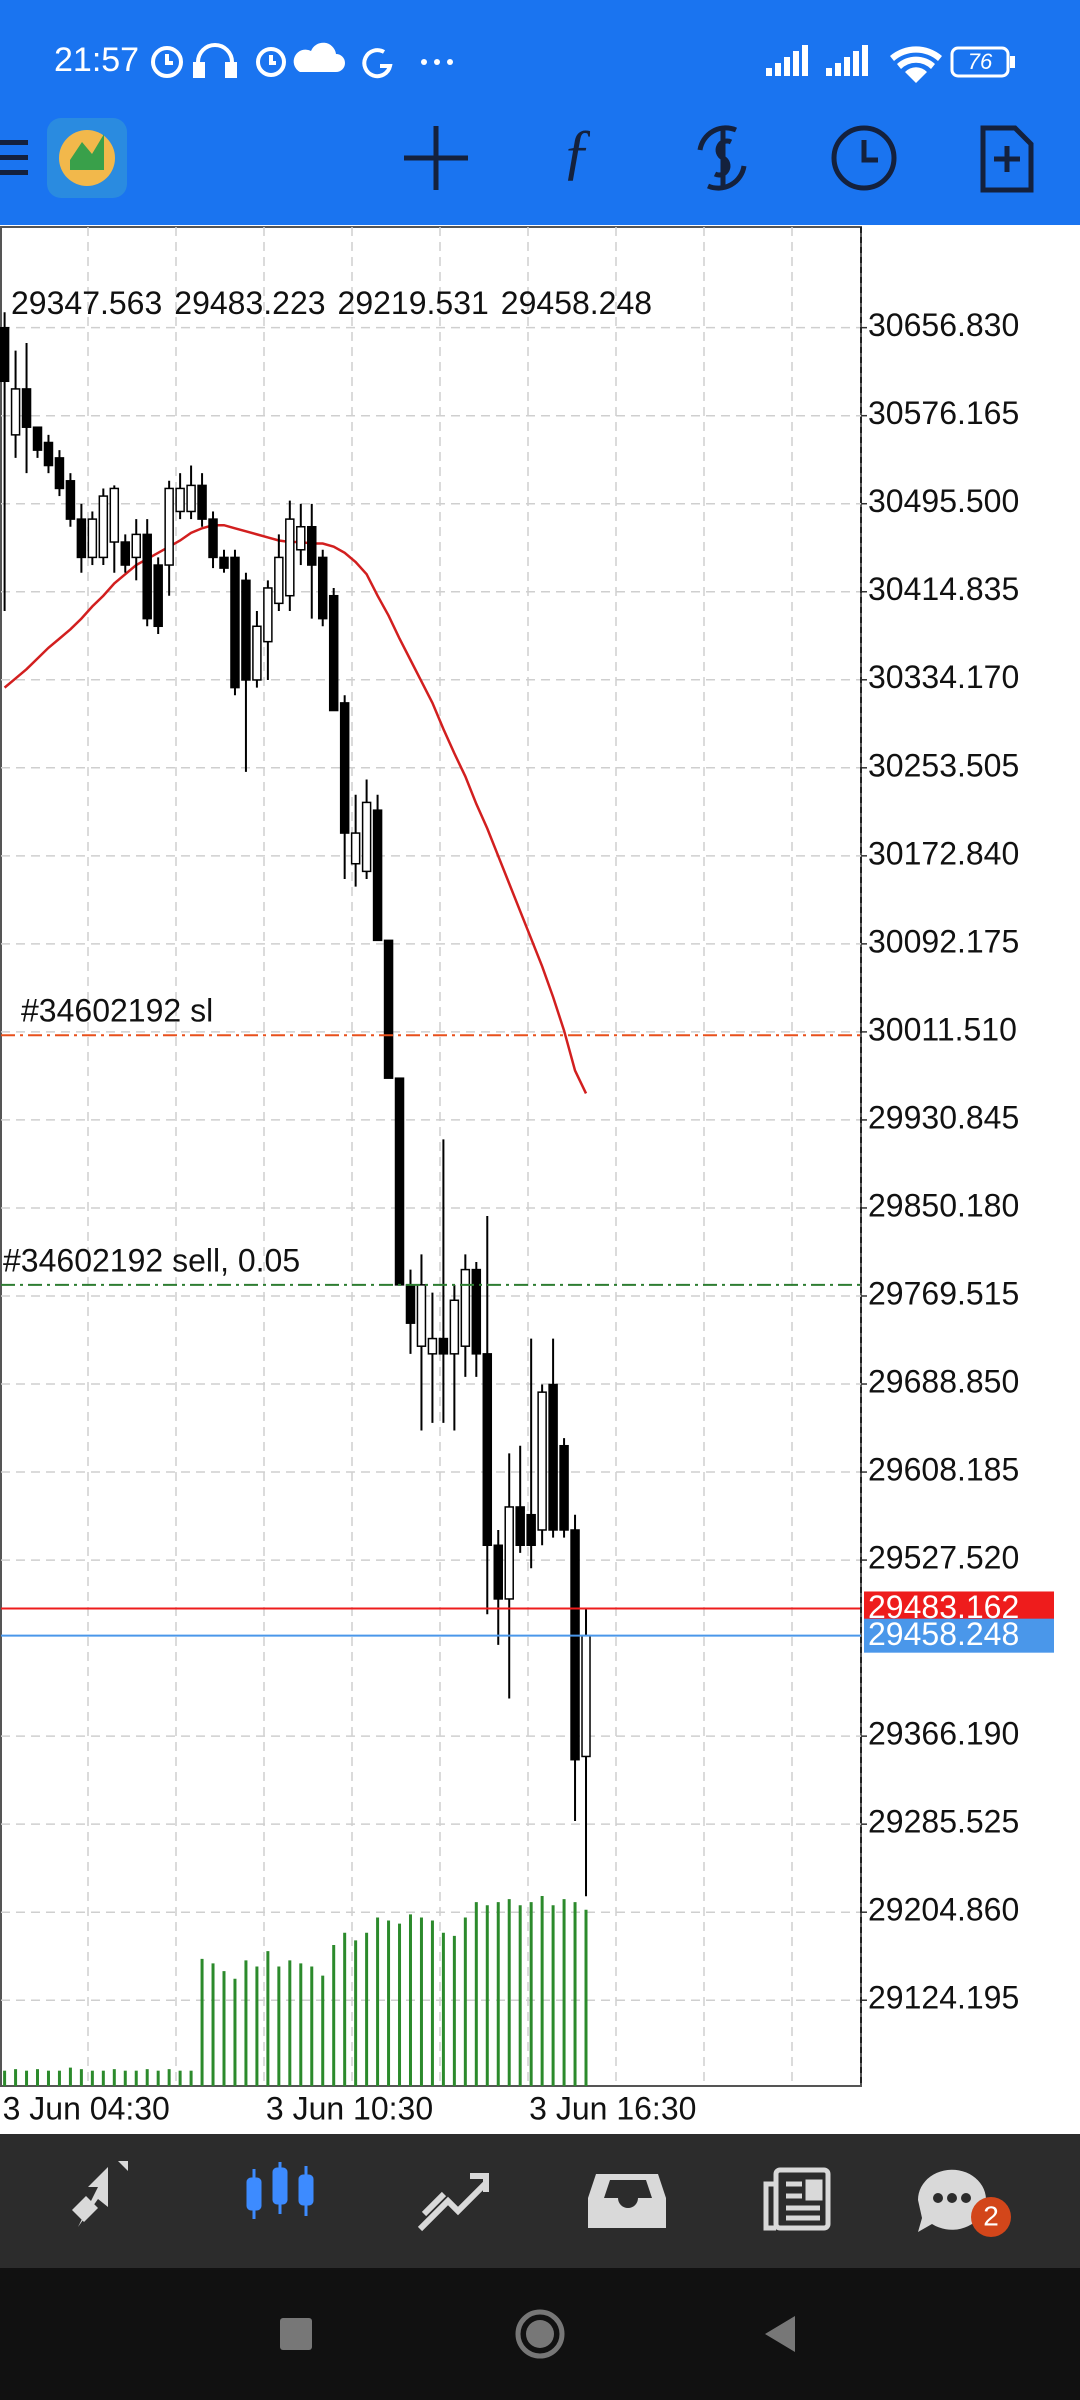  Describe the element at coordinates (296, 2334) in the screenshot. I see `recents-button` at that location.